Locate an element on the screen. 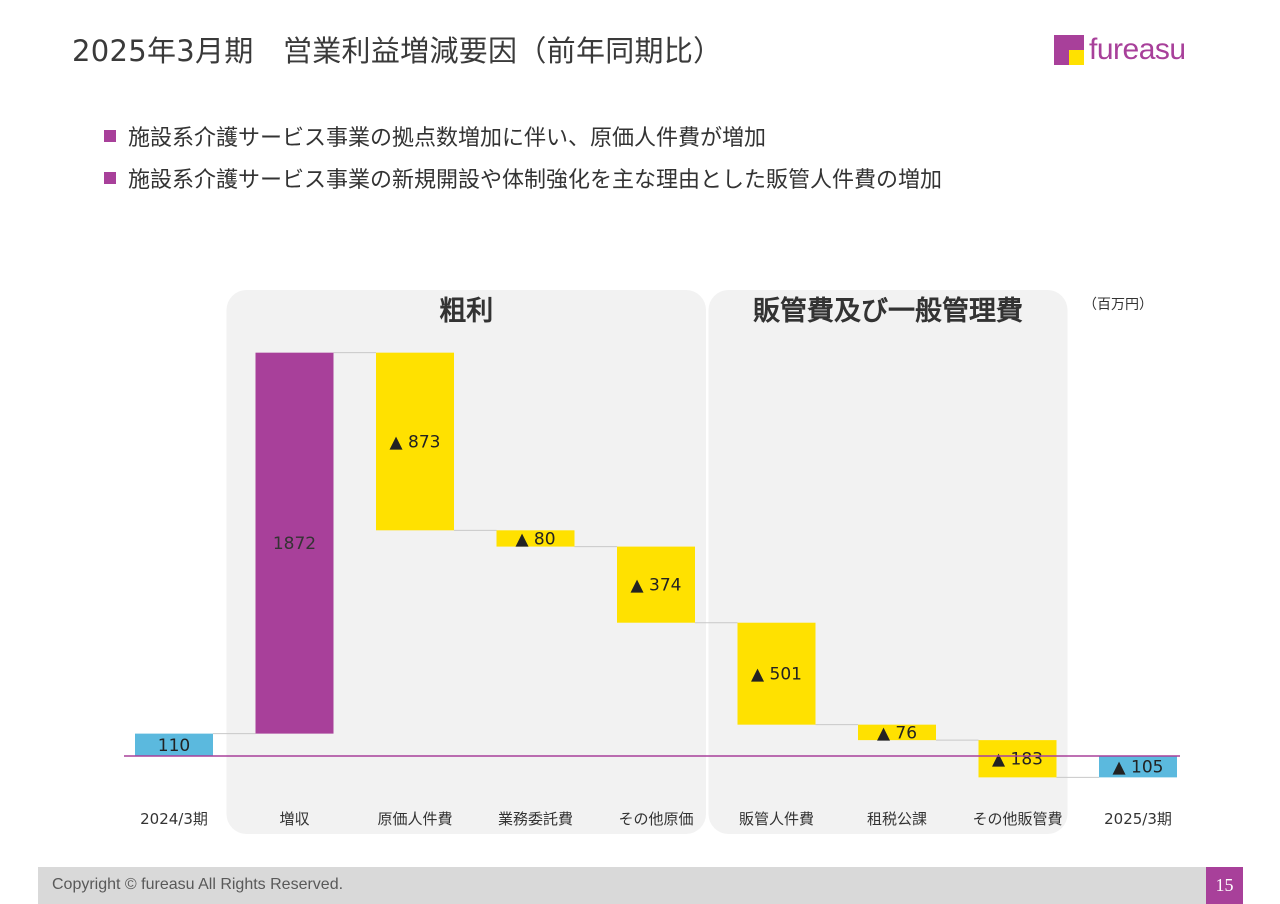 This screenshot has width=1280, height=904. page-number: 15 is located at coordinates (1224, 885).